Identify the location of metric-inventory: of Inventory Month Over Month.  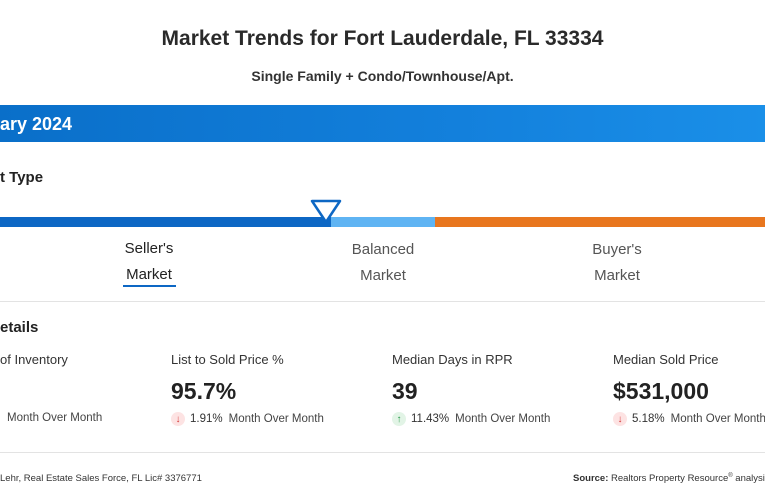
(51, 388).